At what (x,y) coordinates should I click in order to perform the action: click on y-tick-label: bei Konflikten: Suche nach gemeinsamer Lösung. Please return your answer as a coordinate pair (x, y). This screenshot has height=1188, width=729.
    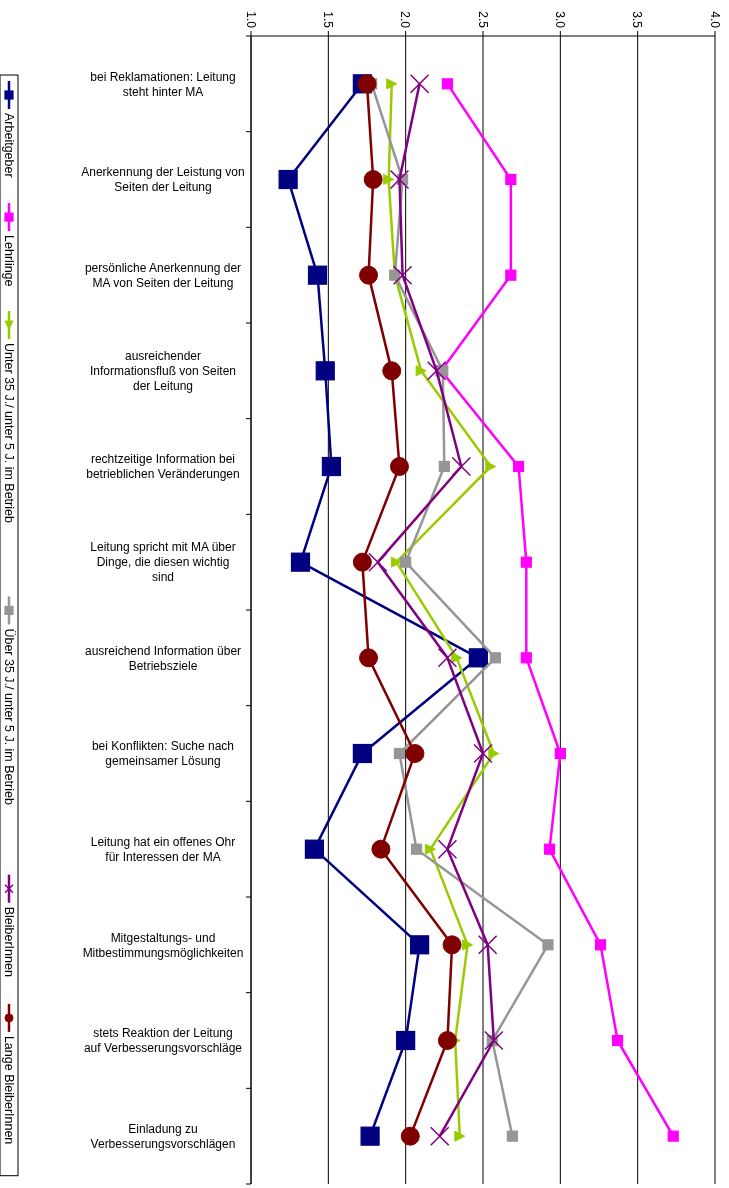
    Looking at the image, I should click on (163, 754).